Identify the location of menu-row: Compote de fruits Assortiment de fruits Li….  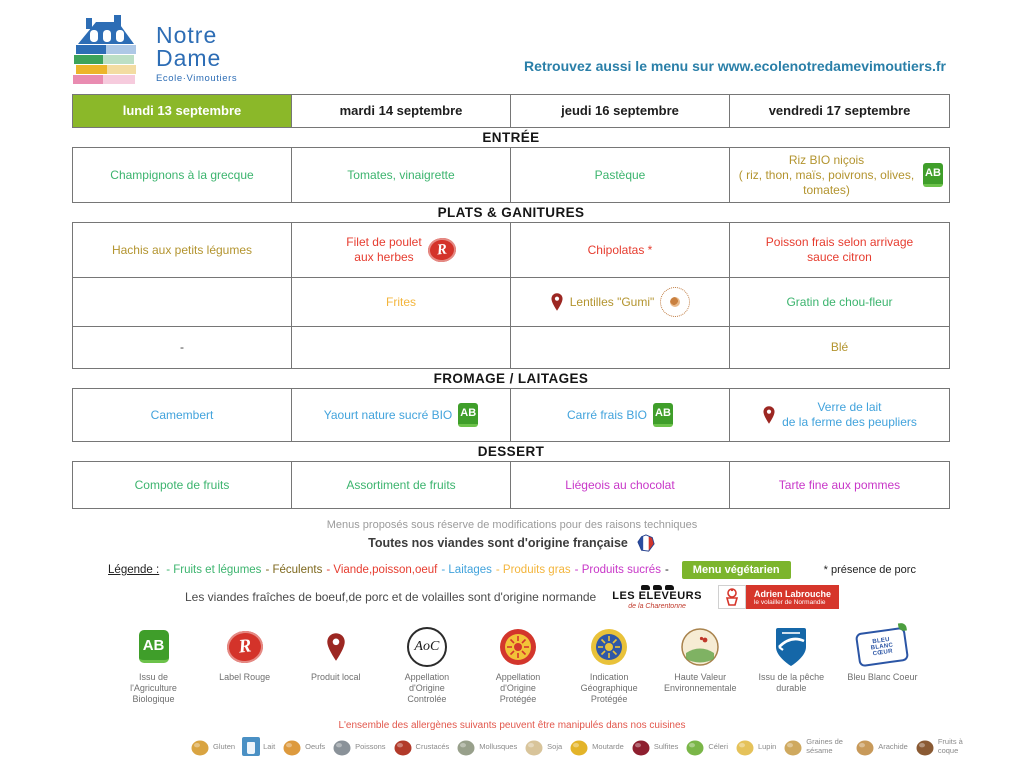
(511, 485).